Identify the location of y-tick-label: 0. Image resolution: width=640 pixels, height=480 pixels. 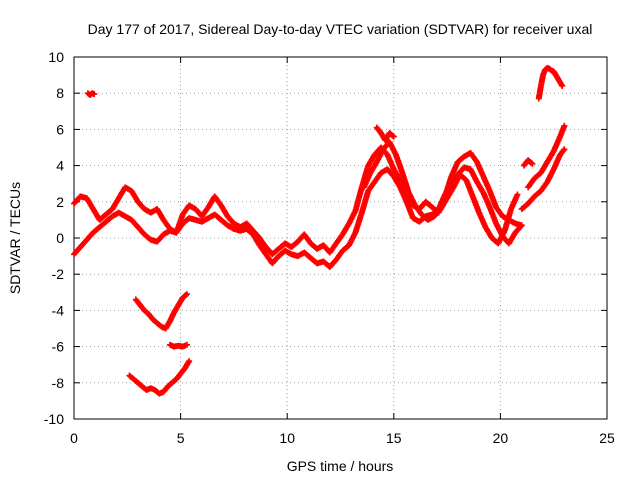
(60, 238).